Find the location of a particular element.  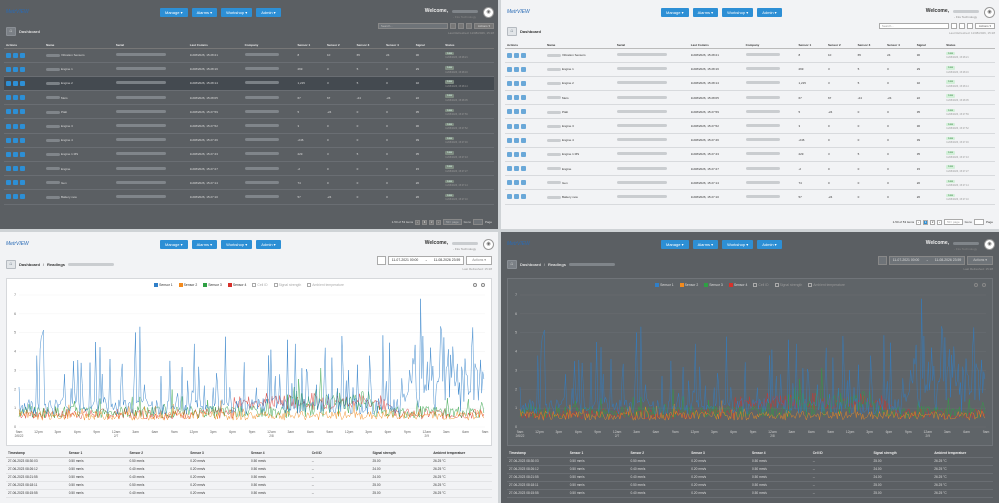

col-header: Sensor 4 is located at coordinates (780, 454).